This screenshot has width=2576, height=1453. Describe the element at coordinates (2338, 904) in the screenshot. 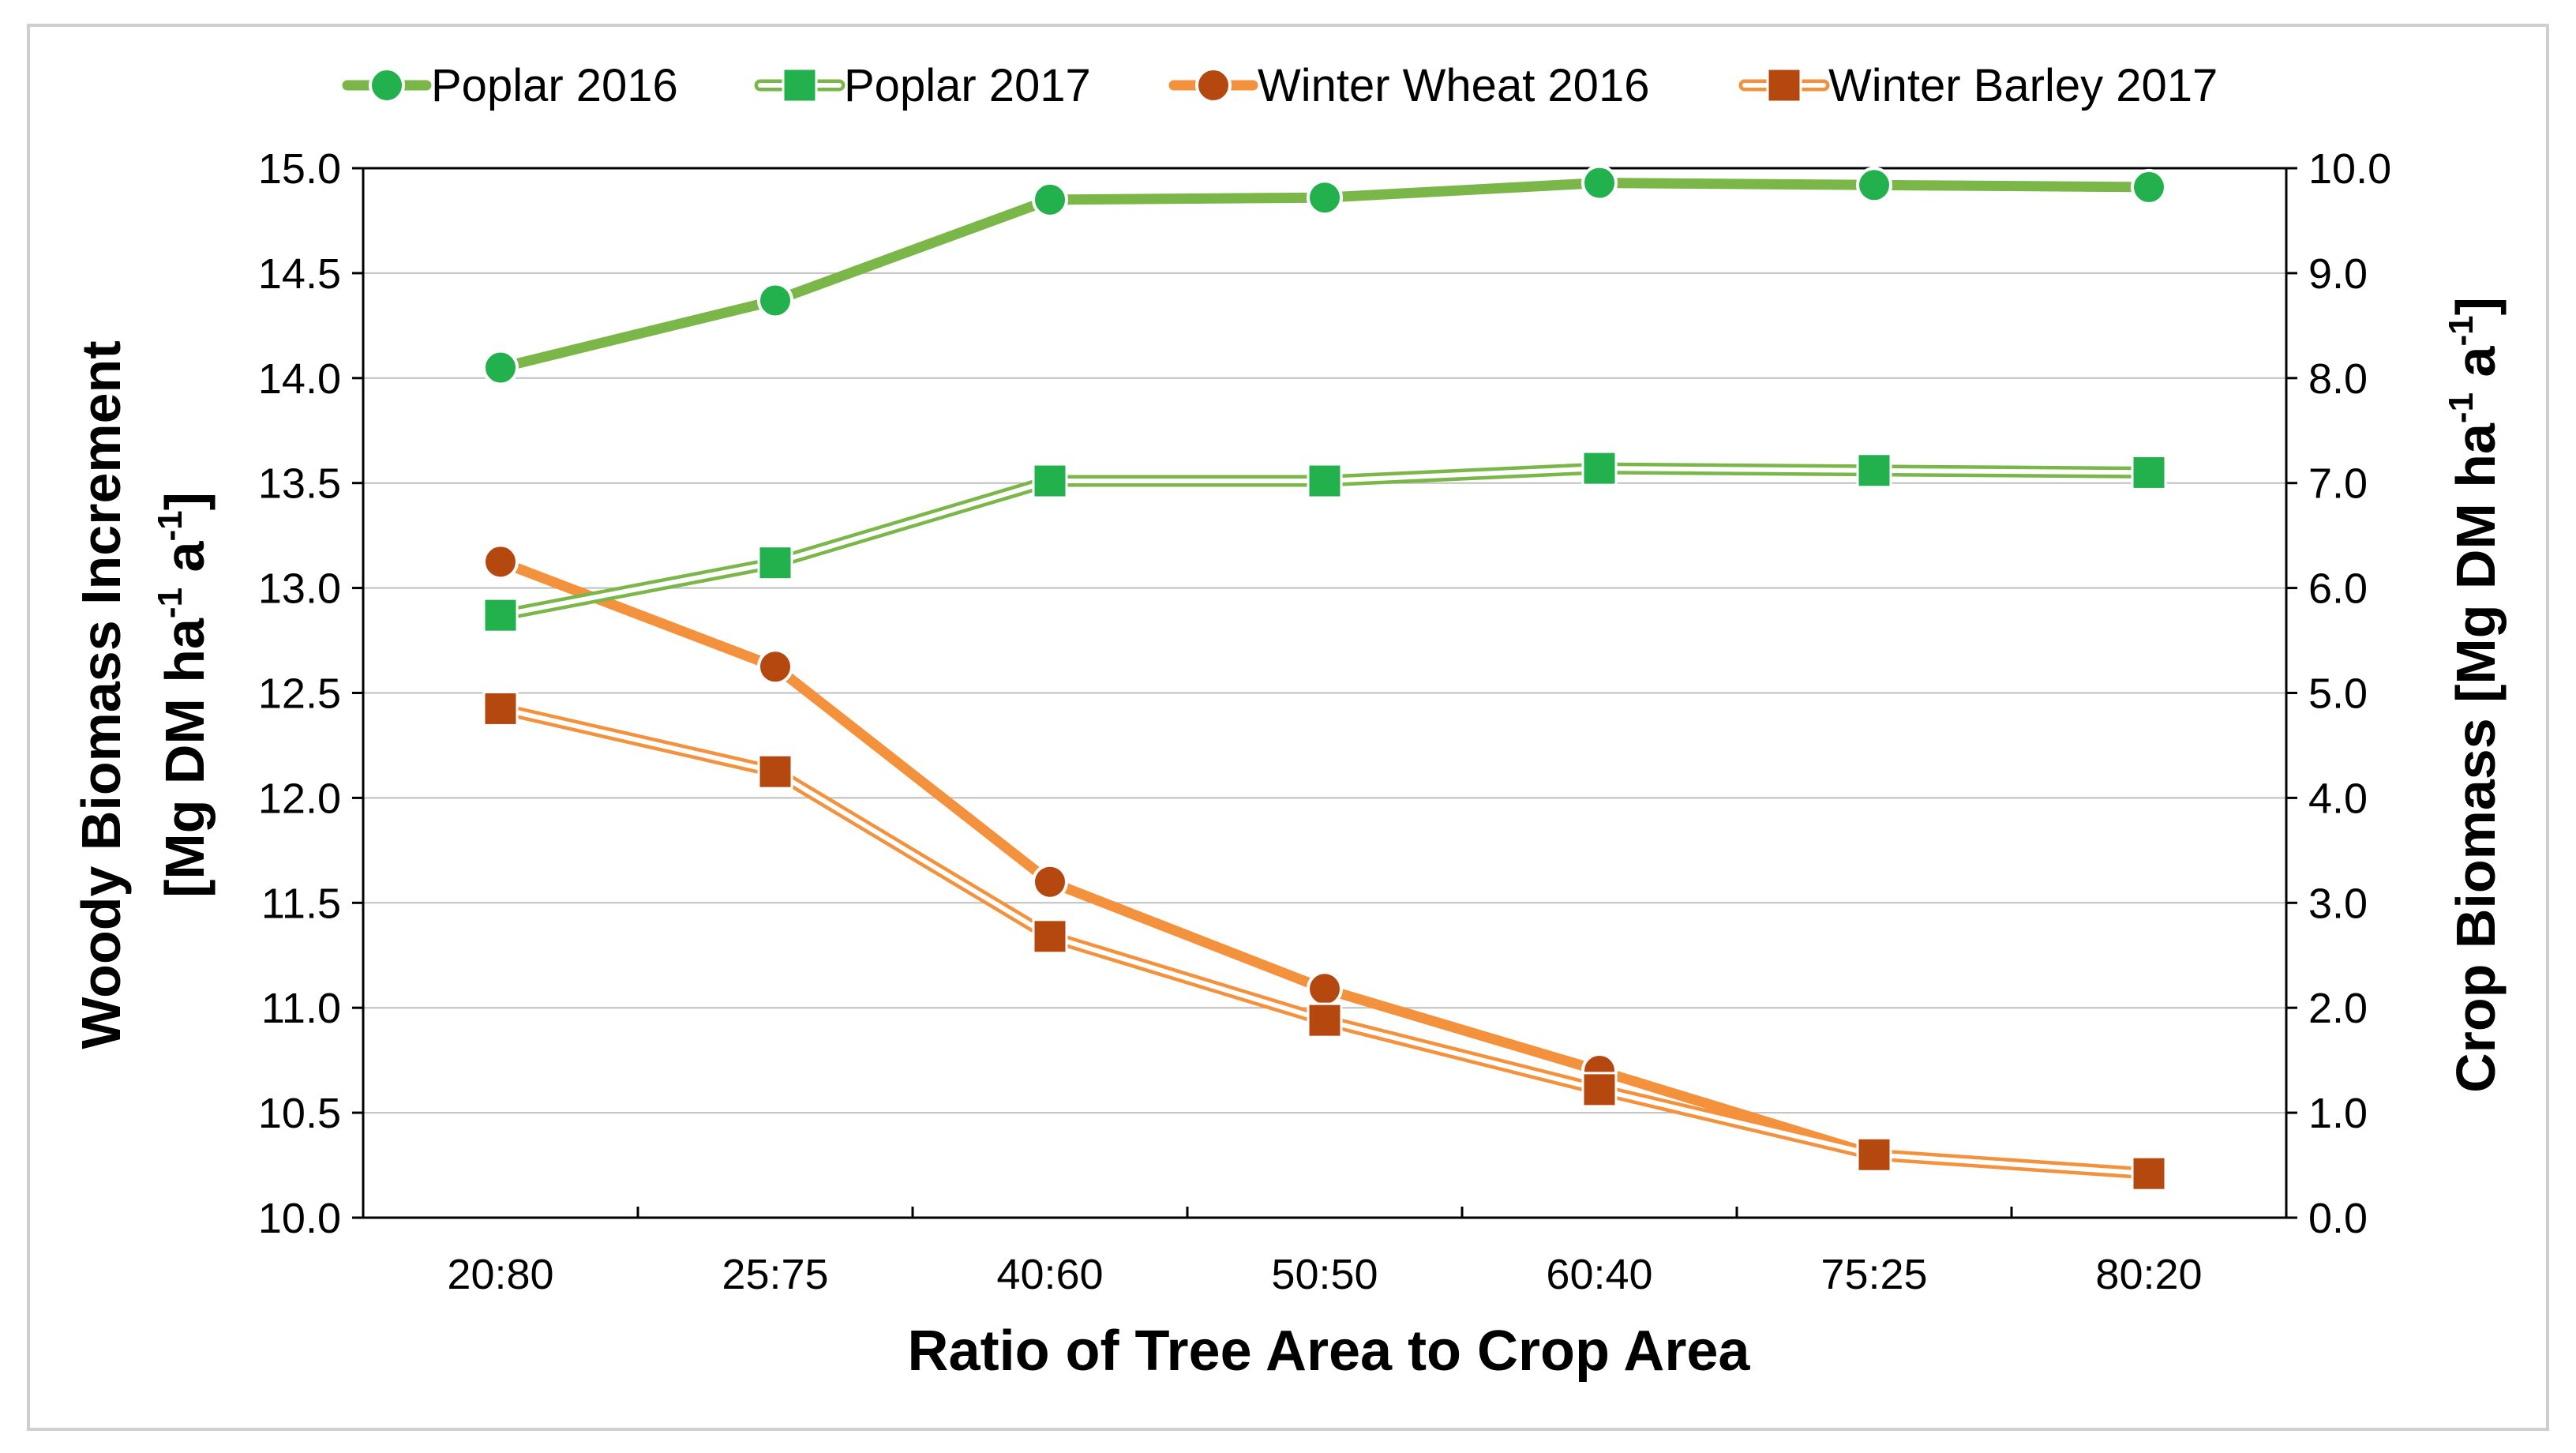

I see `y-right-tick-label: 3.0` at that location.